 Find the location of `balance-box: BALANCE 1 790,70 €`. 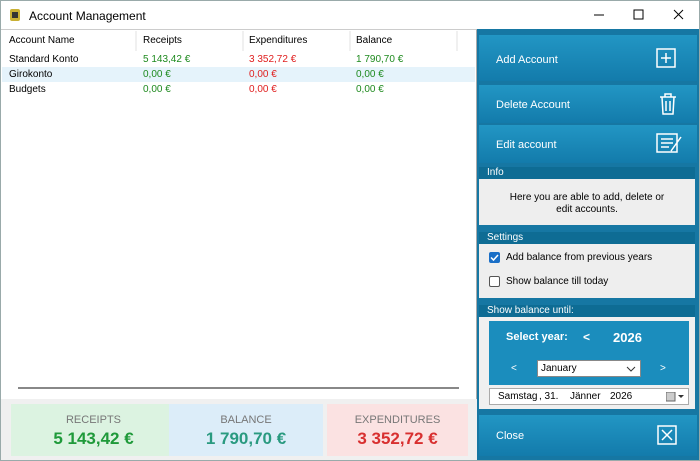

balance-box: BALANCE 1 790,70 € is located at coordinates (246, 430).